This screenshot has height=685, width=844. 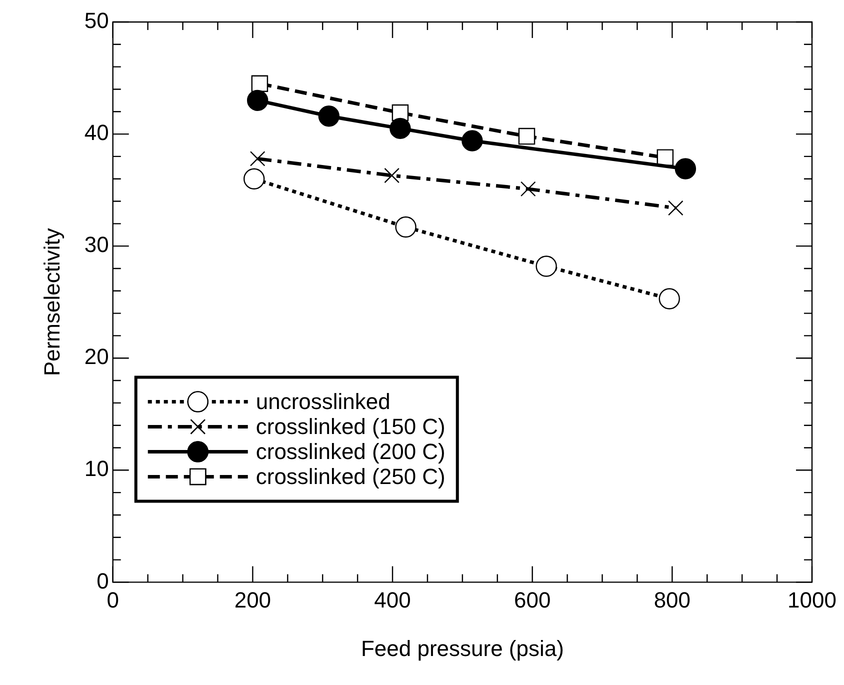 What do you see at coordinates (96, 245) in the screenshot?
I see `y-tick-label: 30` at bounding box center [96, 245].